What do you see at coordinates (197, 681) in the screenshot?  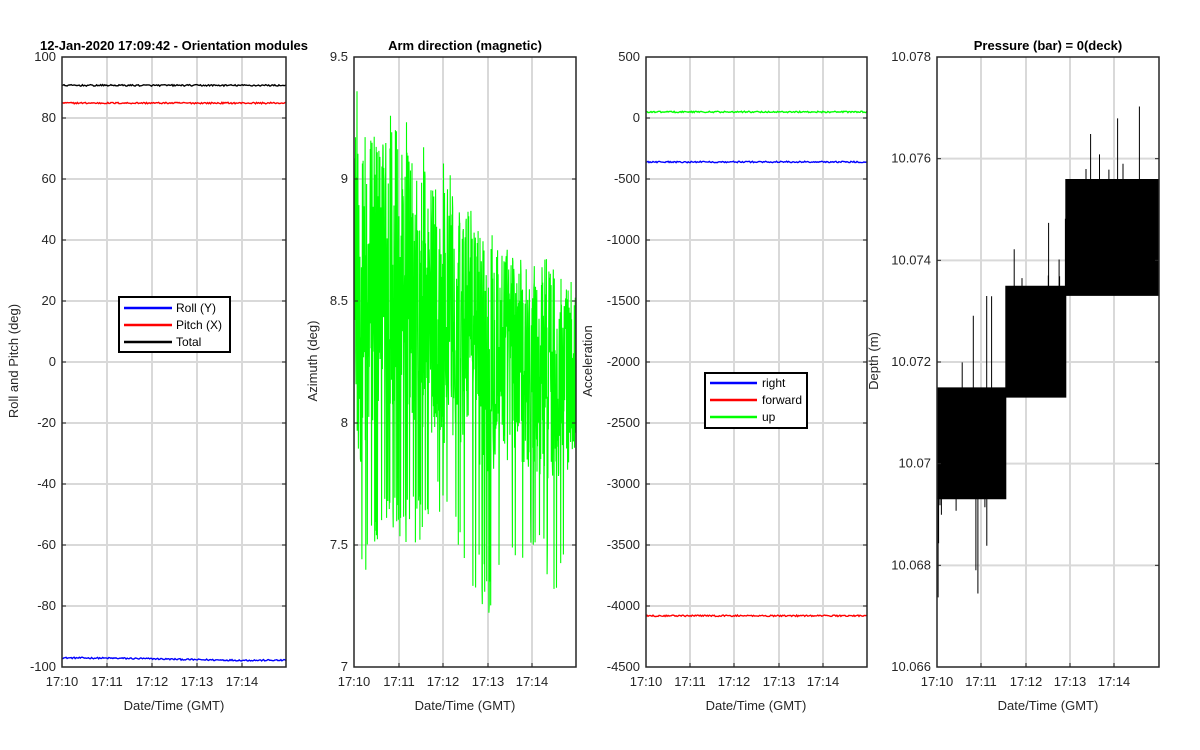 I see `orientation-x-tick-label: 17:13` at bounding box center [197, 681].